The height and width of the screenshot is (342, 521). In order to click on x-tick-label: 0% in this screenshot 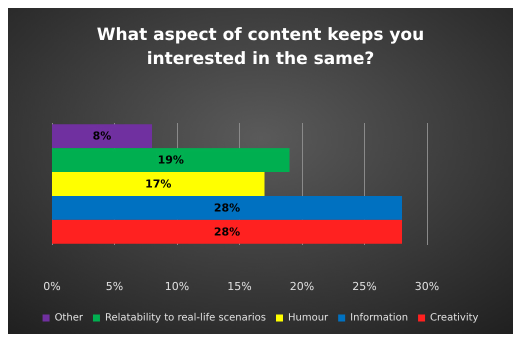, I will do `click(52, 286)`.